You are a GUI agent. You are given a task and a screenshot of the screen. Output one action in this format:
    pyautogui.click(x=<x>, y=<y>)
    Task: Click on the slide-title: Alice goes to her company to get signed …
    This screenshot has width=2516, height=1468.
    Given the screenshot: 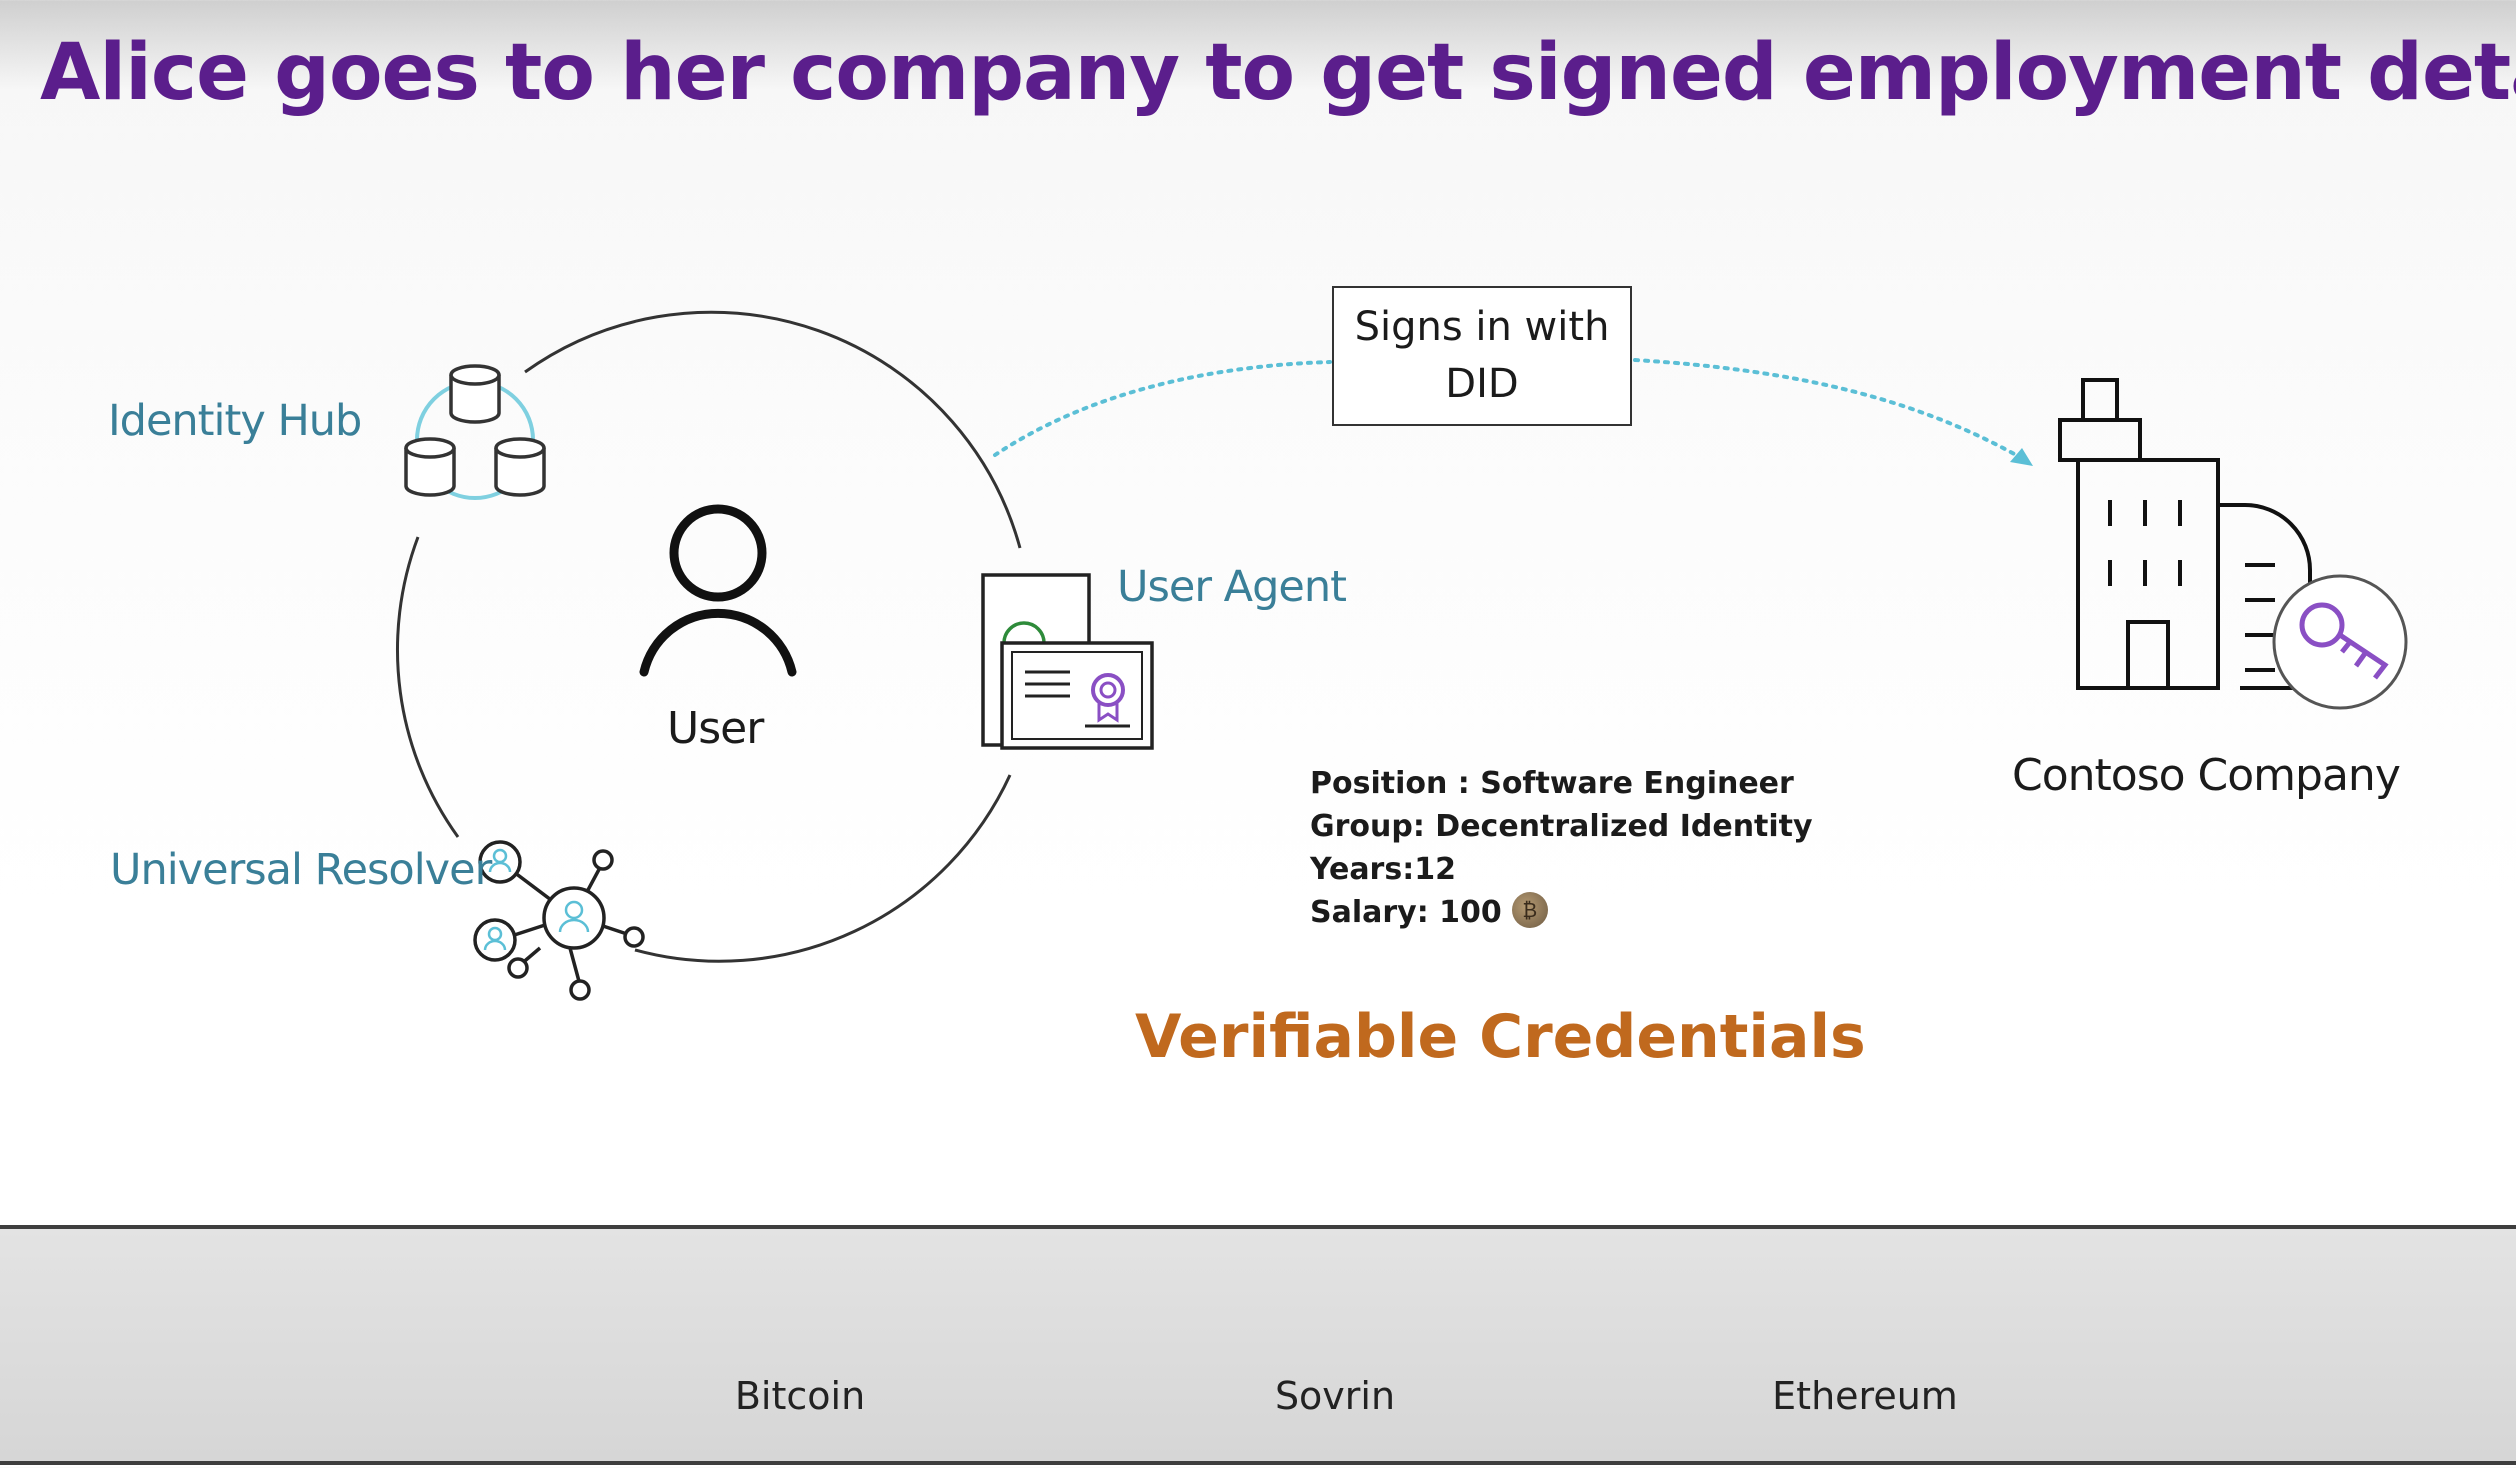 What is the action you would take?
    pyautogui.click(x=1278, y=73)
    